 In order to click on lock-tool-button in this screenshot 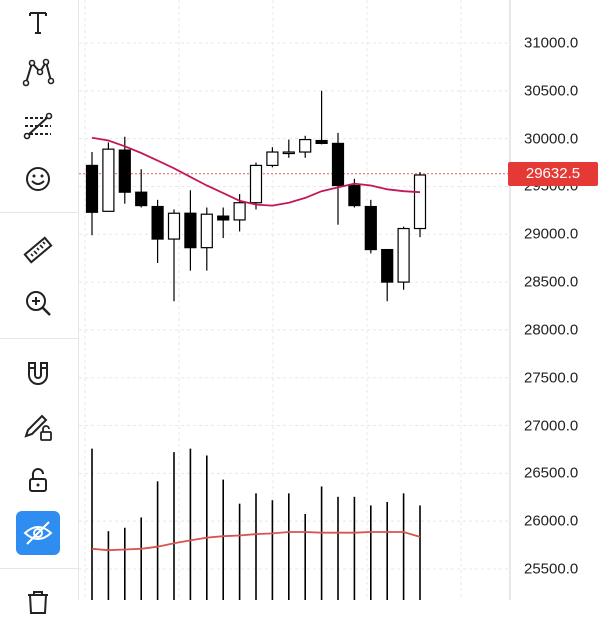, I will do `click(38, 480)`.